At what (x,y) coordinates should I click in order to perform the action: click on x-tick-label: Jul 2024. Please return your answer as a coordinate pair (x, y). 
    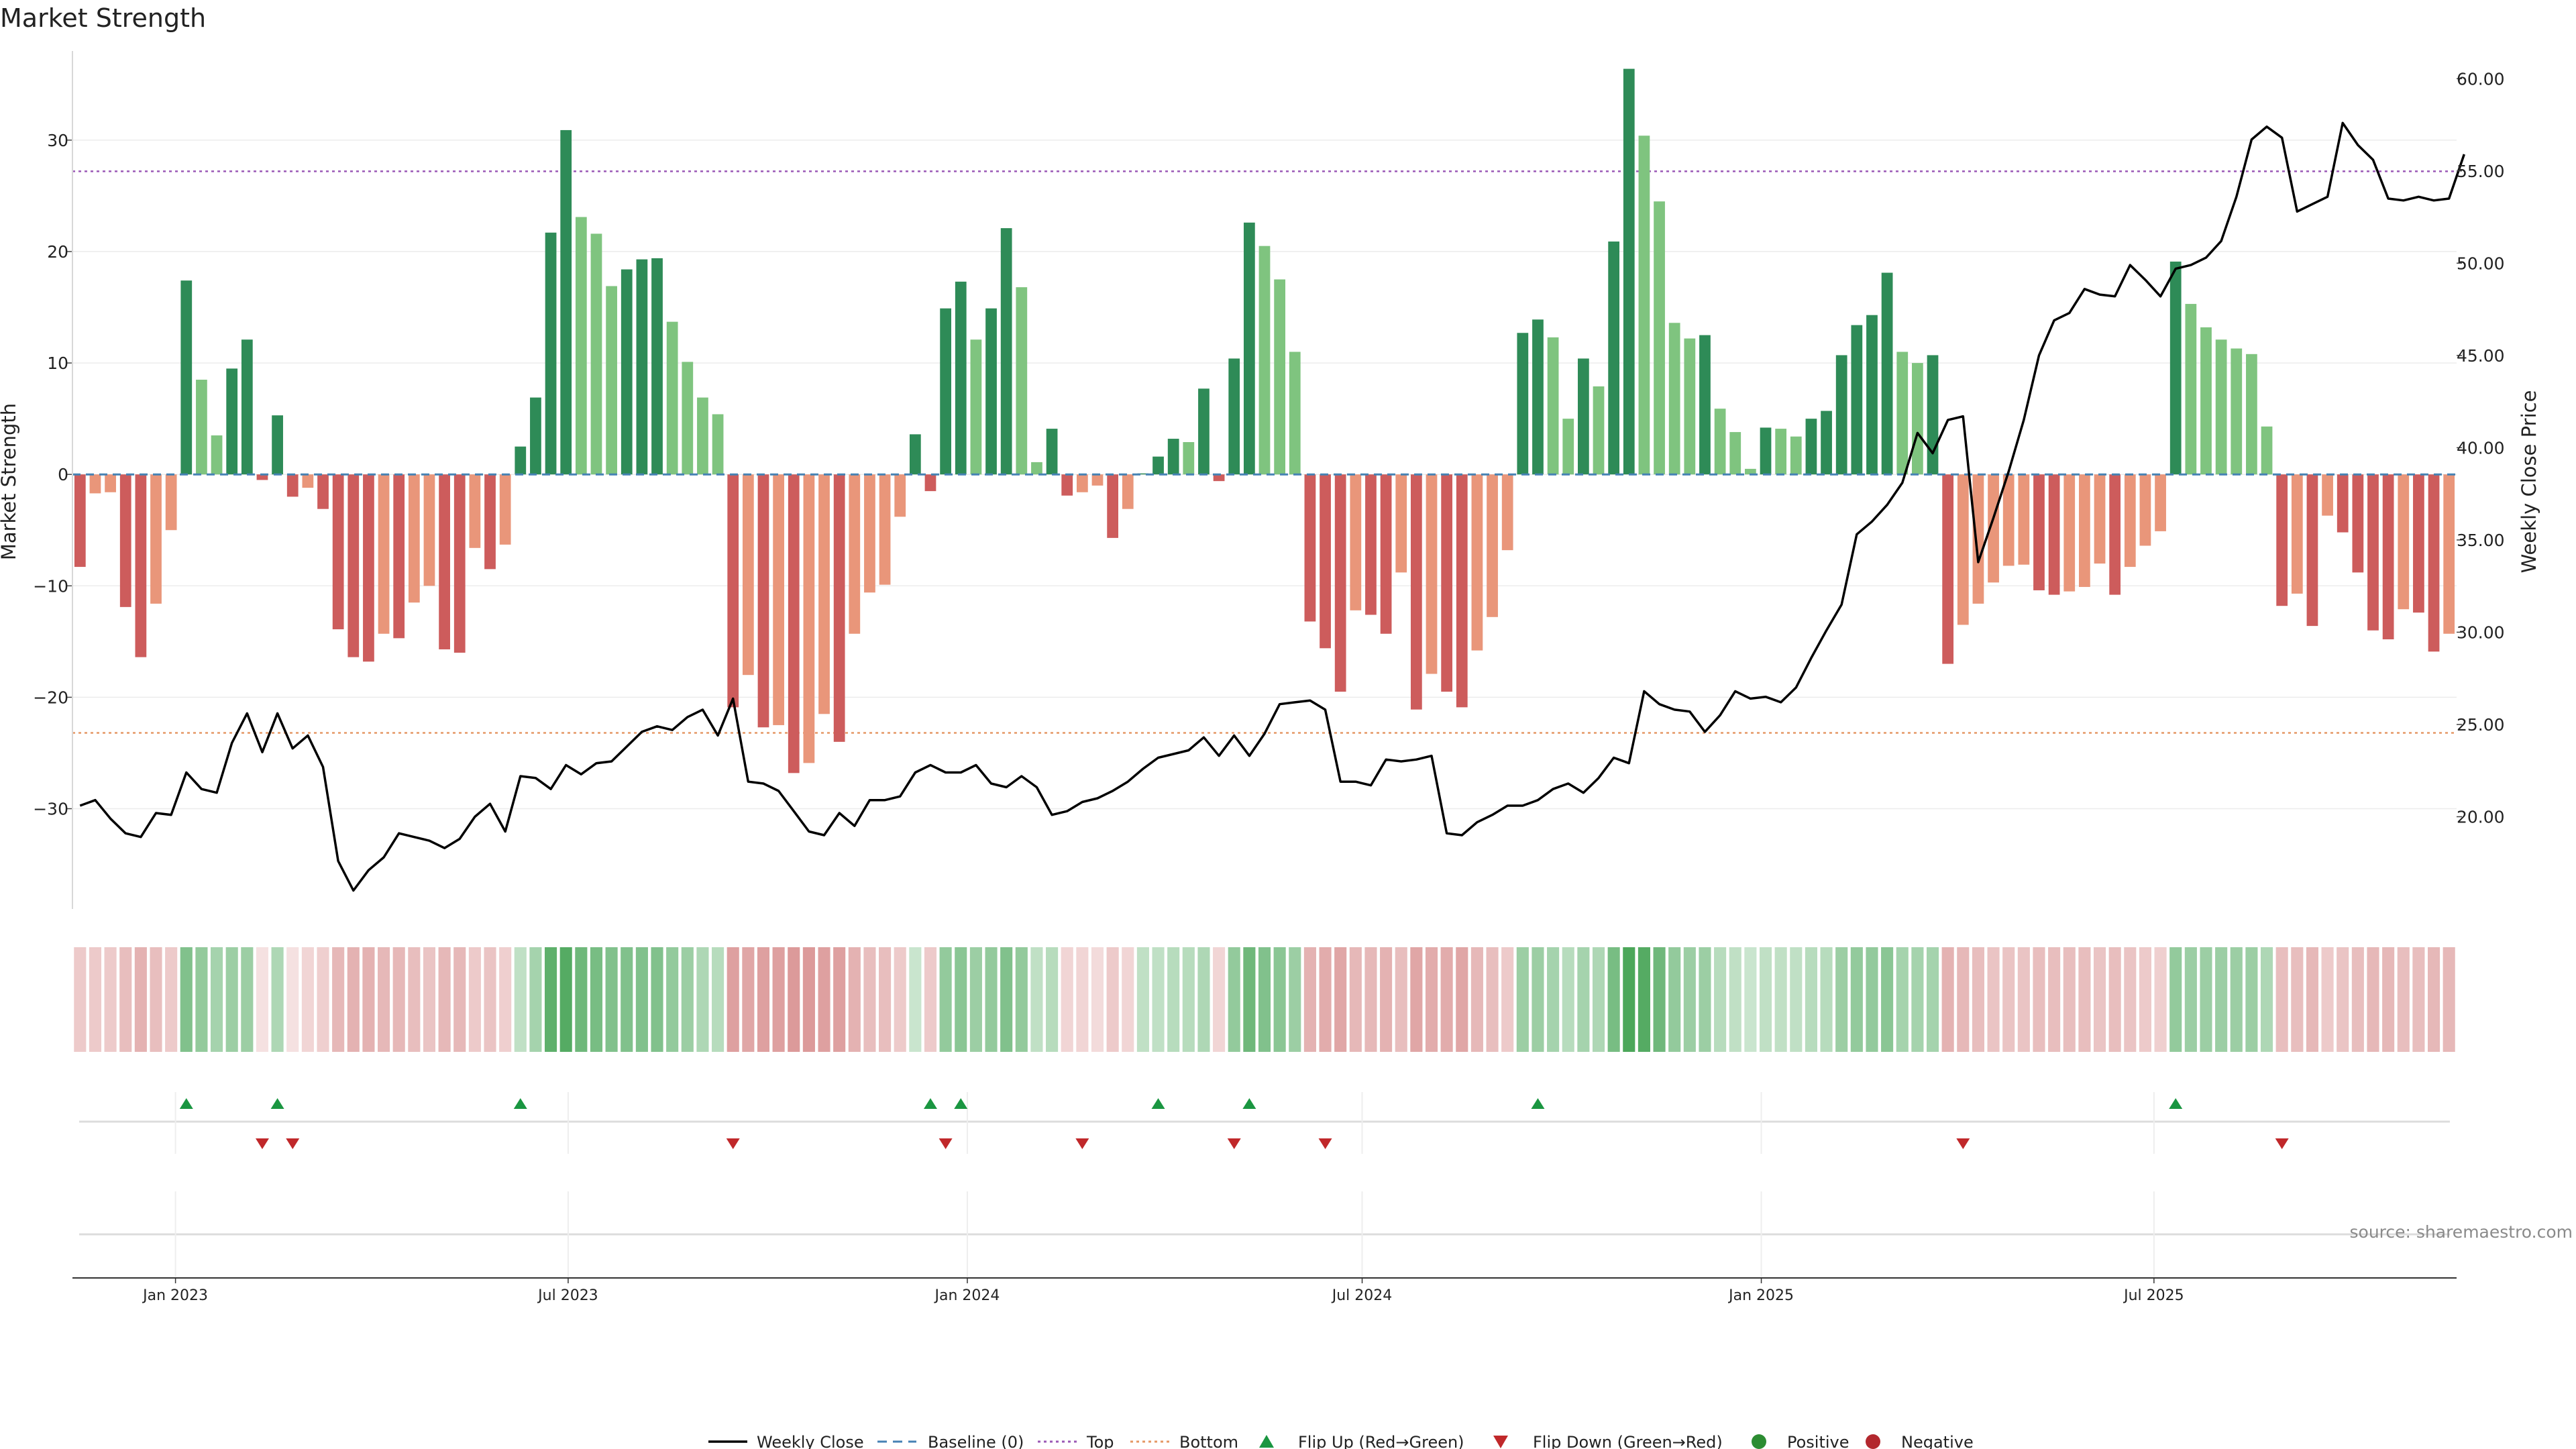
    Looking at the image, I should click on (1362, 1295).